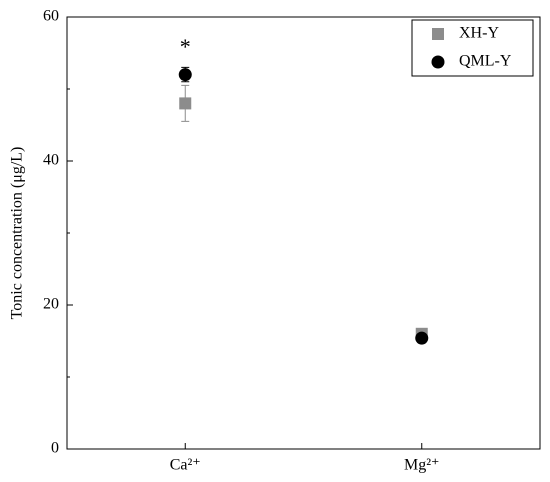  What do you see at coordinates (17, 233) in the screenshot?
I see `y-axis-label: Tonic concentration (μg/L)` at bounding box center [17, 233].